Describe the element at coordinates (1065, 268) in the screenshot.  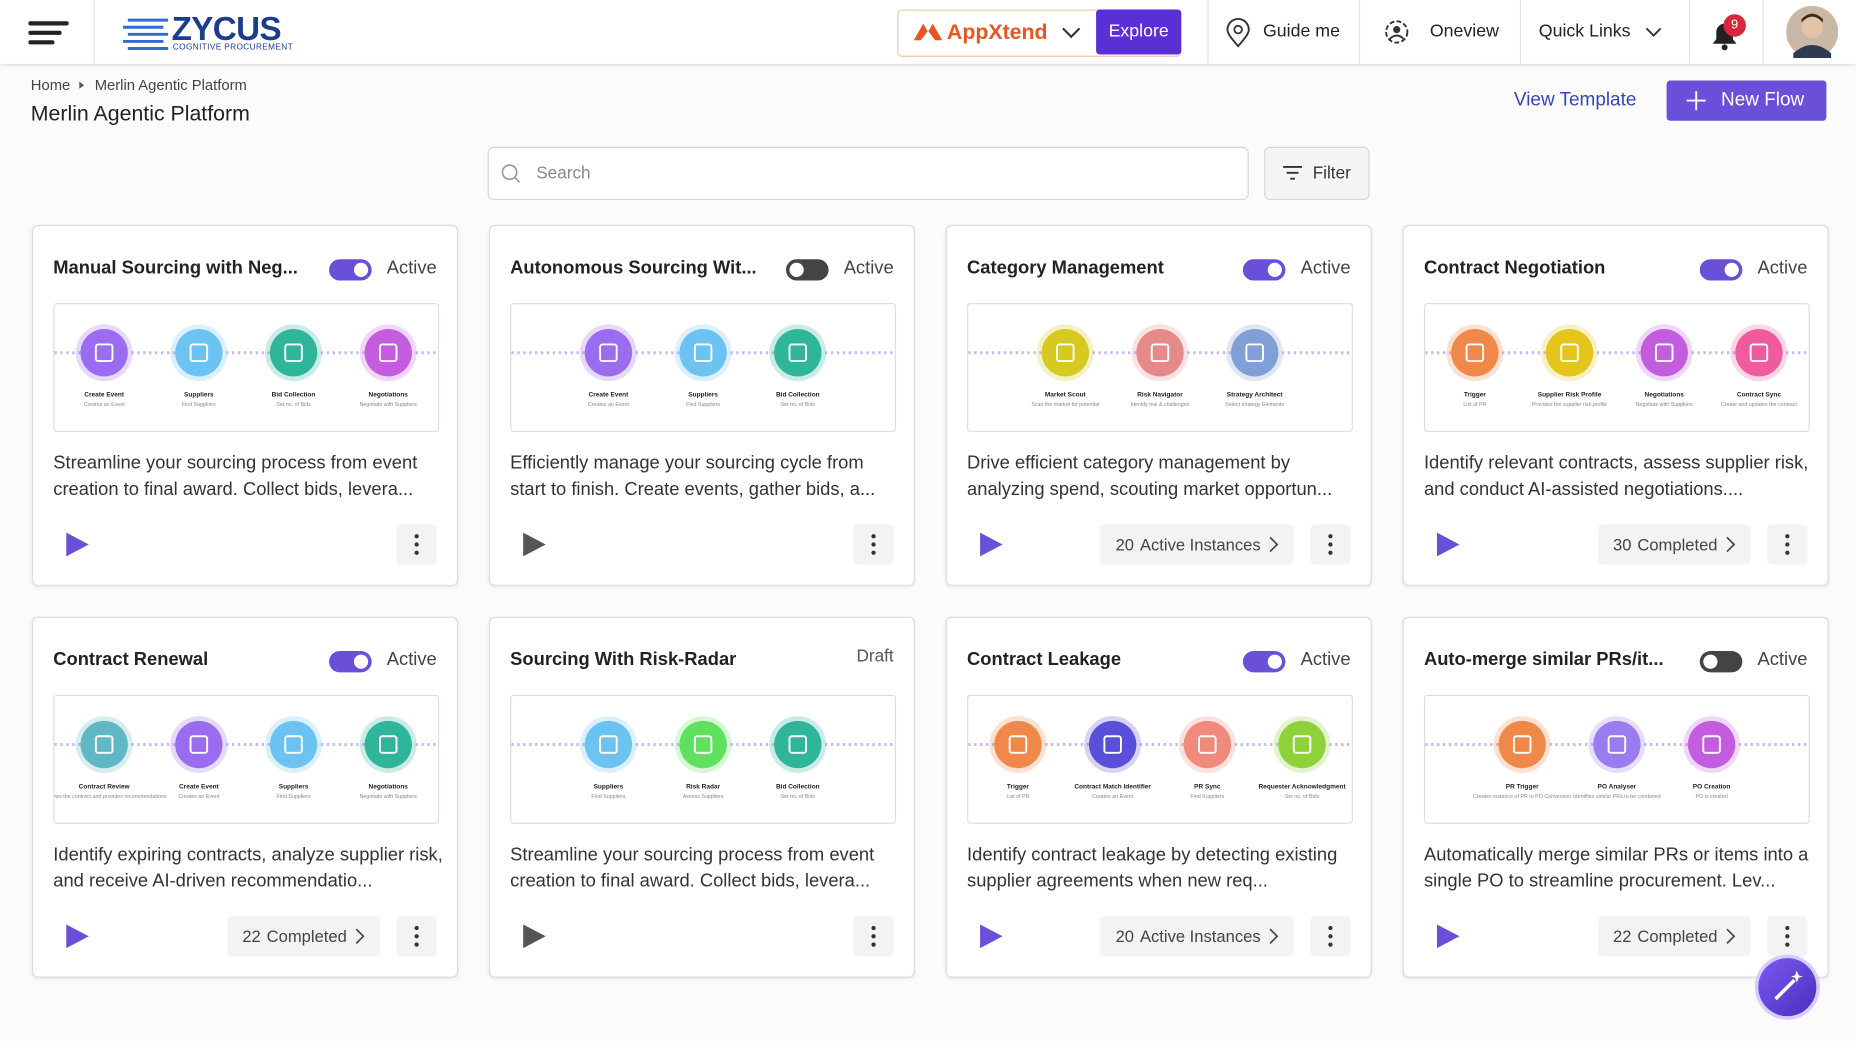
I see `card-title: Category Management` at that location.